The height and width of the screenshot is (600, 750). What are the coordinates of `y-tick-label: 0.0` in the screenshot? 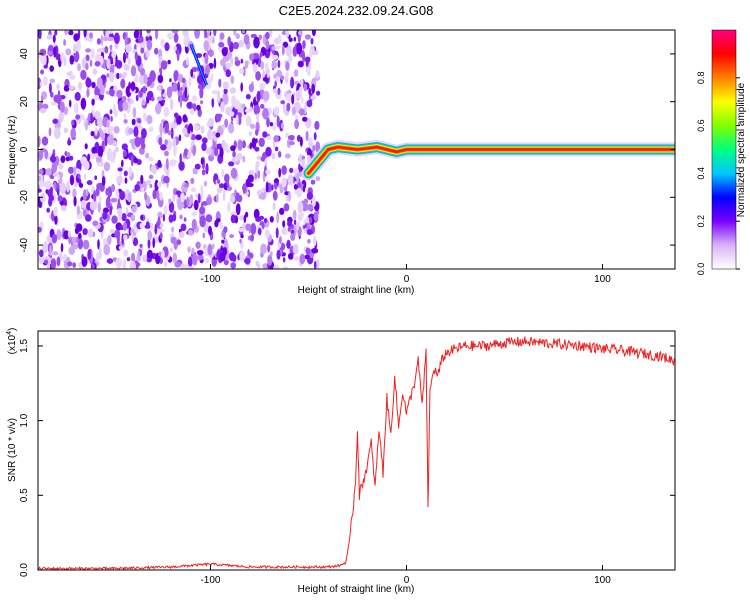 It's located at (24, 570).